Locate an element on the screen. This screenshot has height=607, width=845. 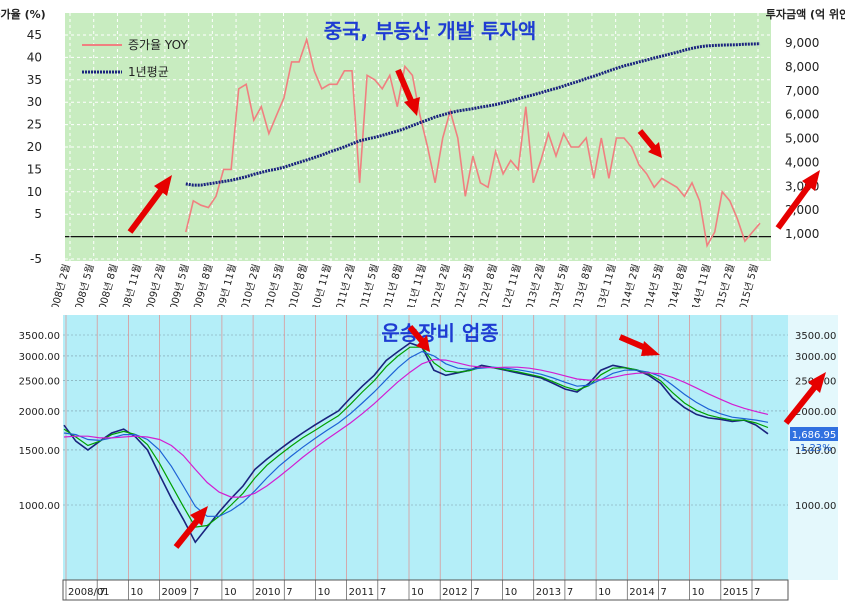
chart2-x-tick-label: 2009 is located at coordinates (174, 592).